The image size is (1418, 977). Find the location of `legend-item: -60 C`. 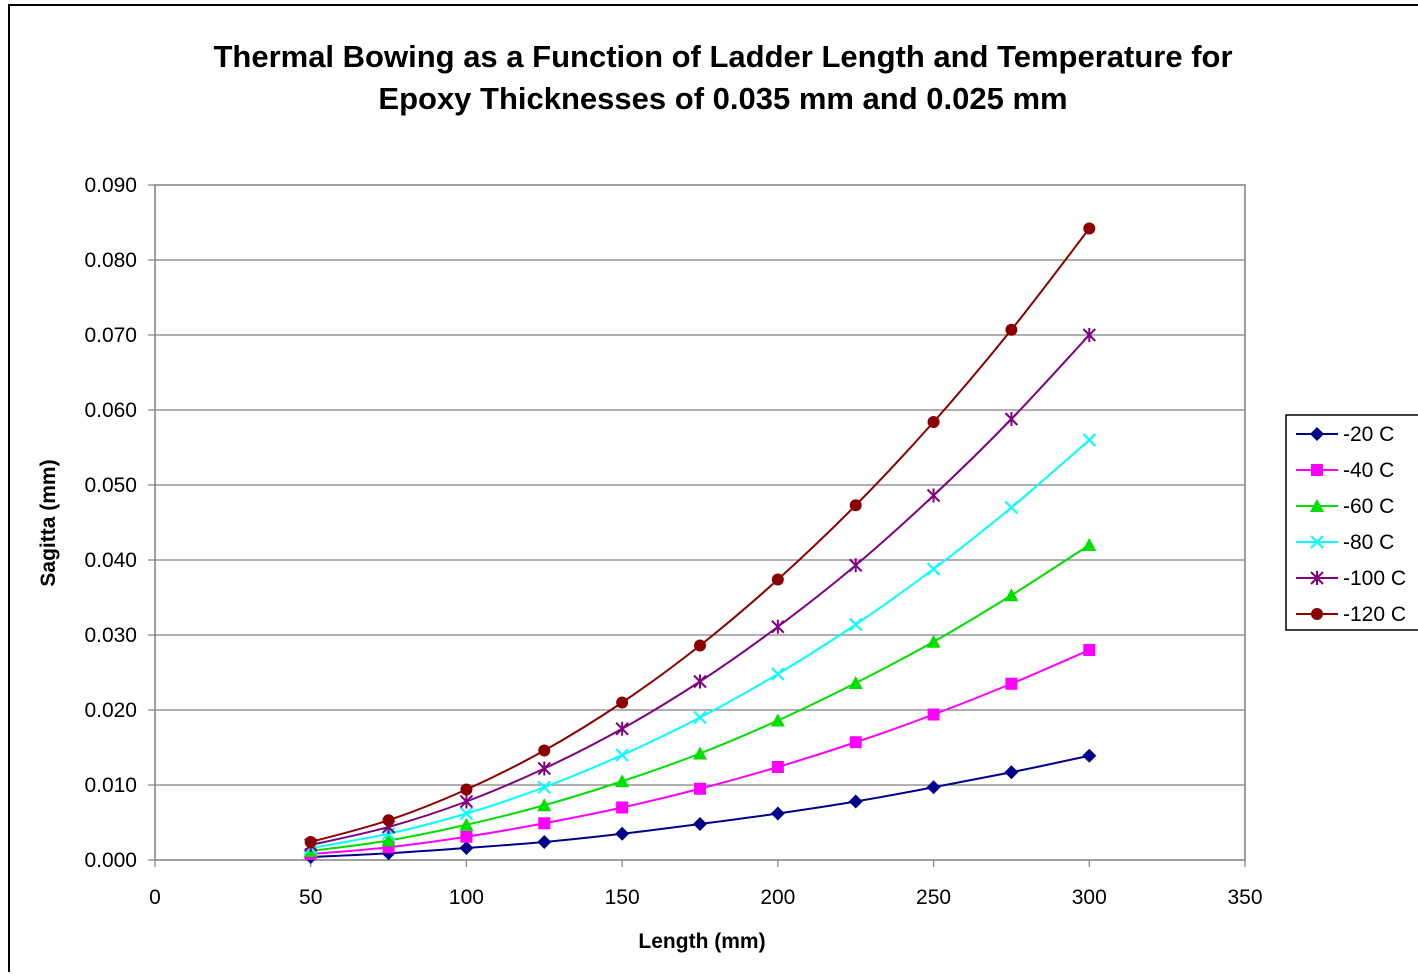

legend-item: -60 C is located at coordinates (1345, 506).